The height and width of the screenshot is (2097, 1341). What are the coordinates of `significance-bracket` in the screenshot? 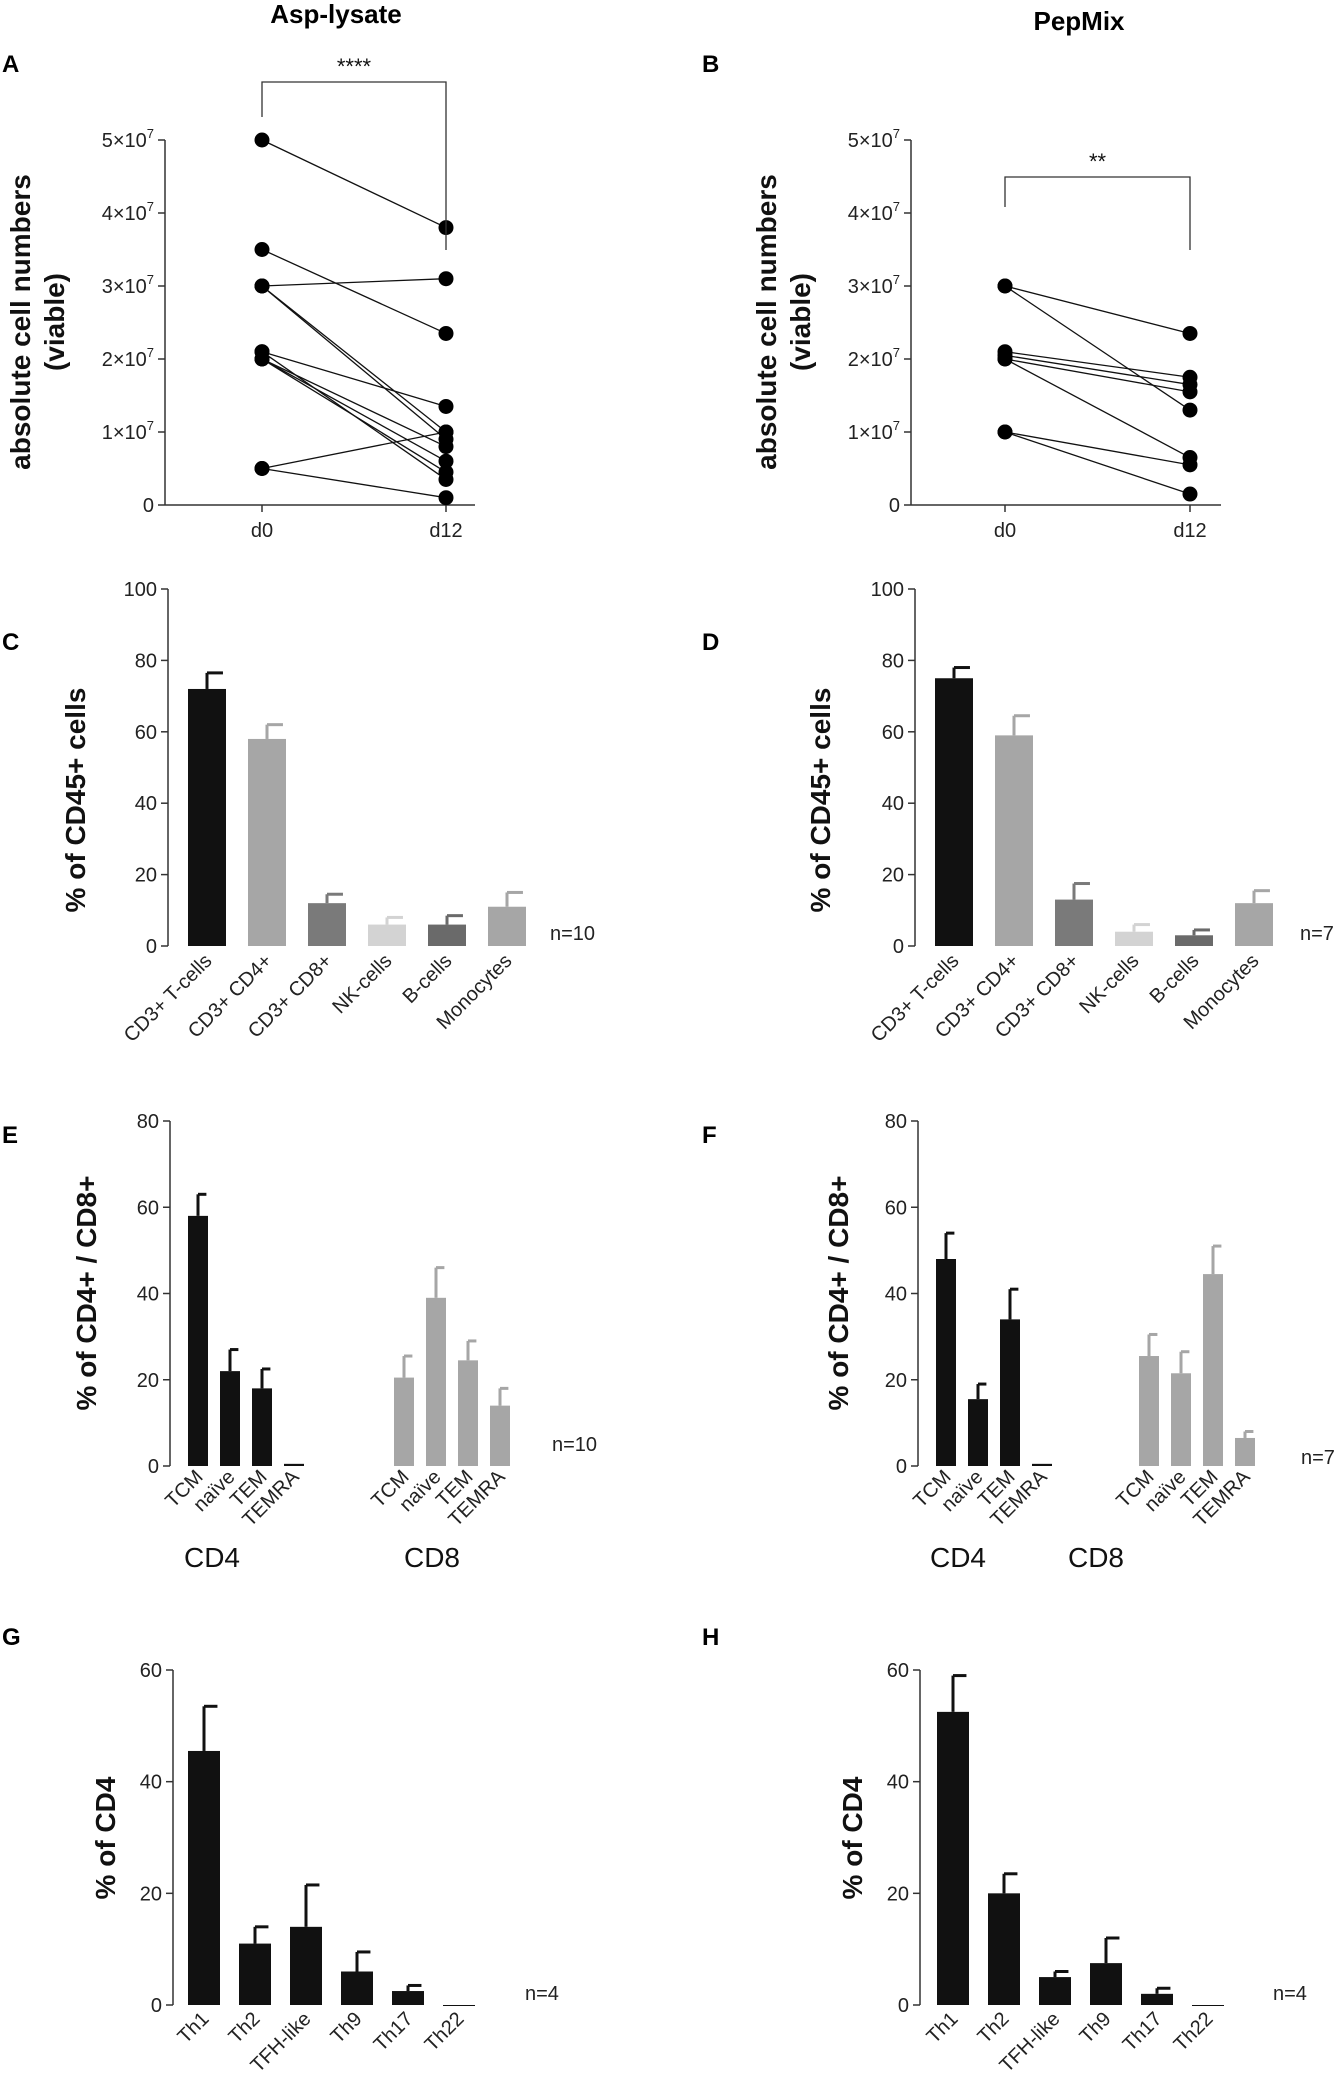 It's located at (1097, 213).